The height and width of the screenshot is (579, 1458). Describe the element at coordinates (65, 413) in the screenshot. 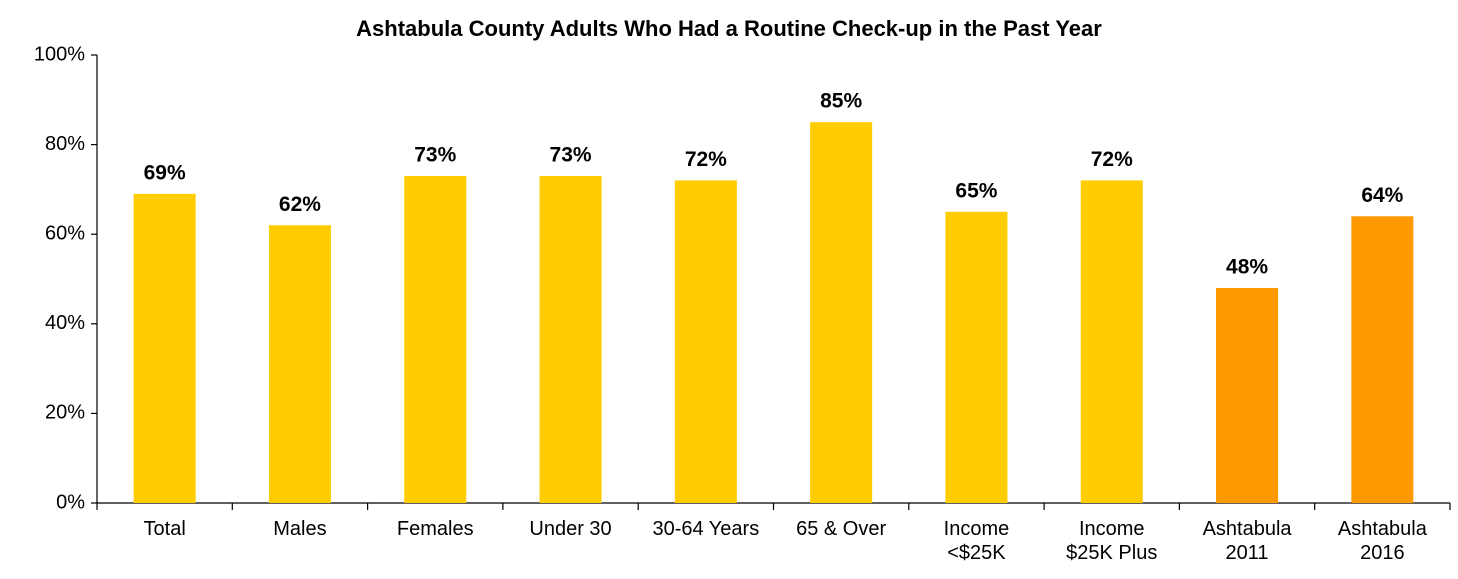

I see `y-tick-label: 20%` at that location.